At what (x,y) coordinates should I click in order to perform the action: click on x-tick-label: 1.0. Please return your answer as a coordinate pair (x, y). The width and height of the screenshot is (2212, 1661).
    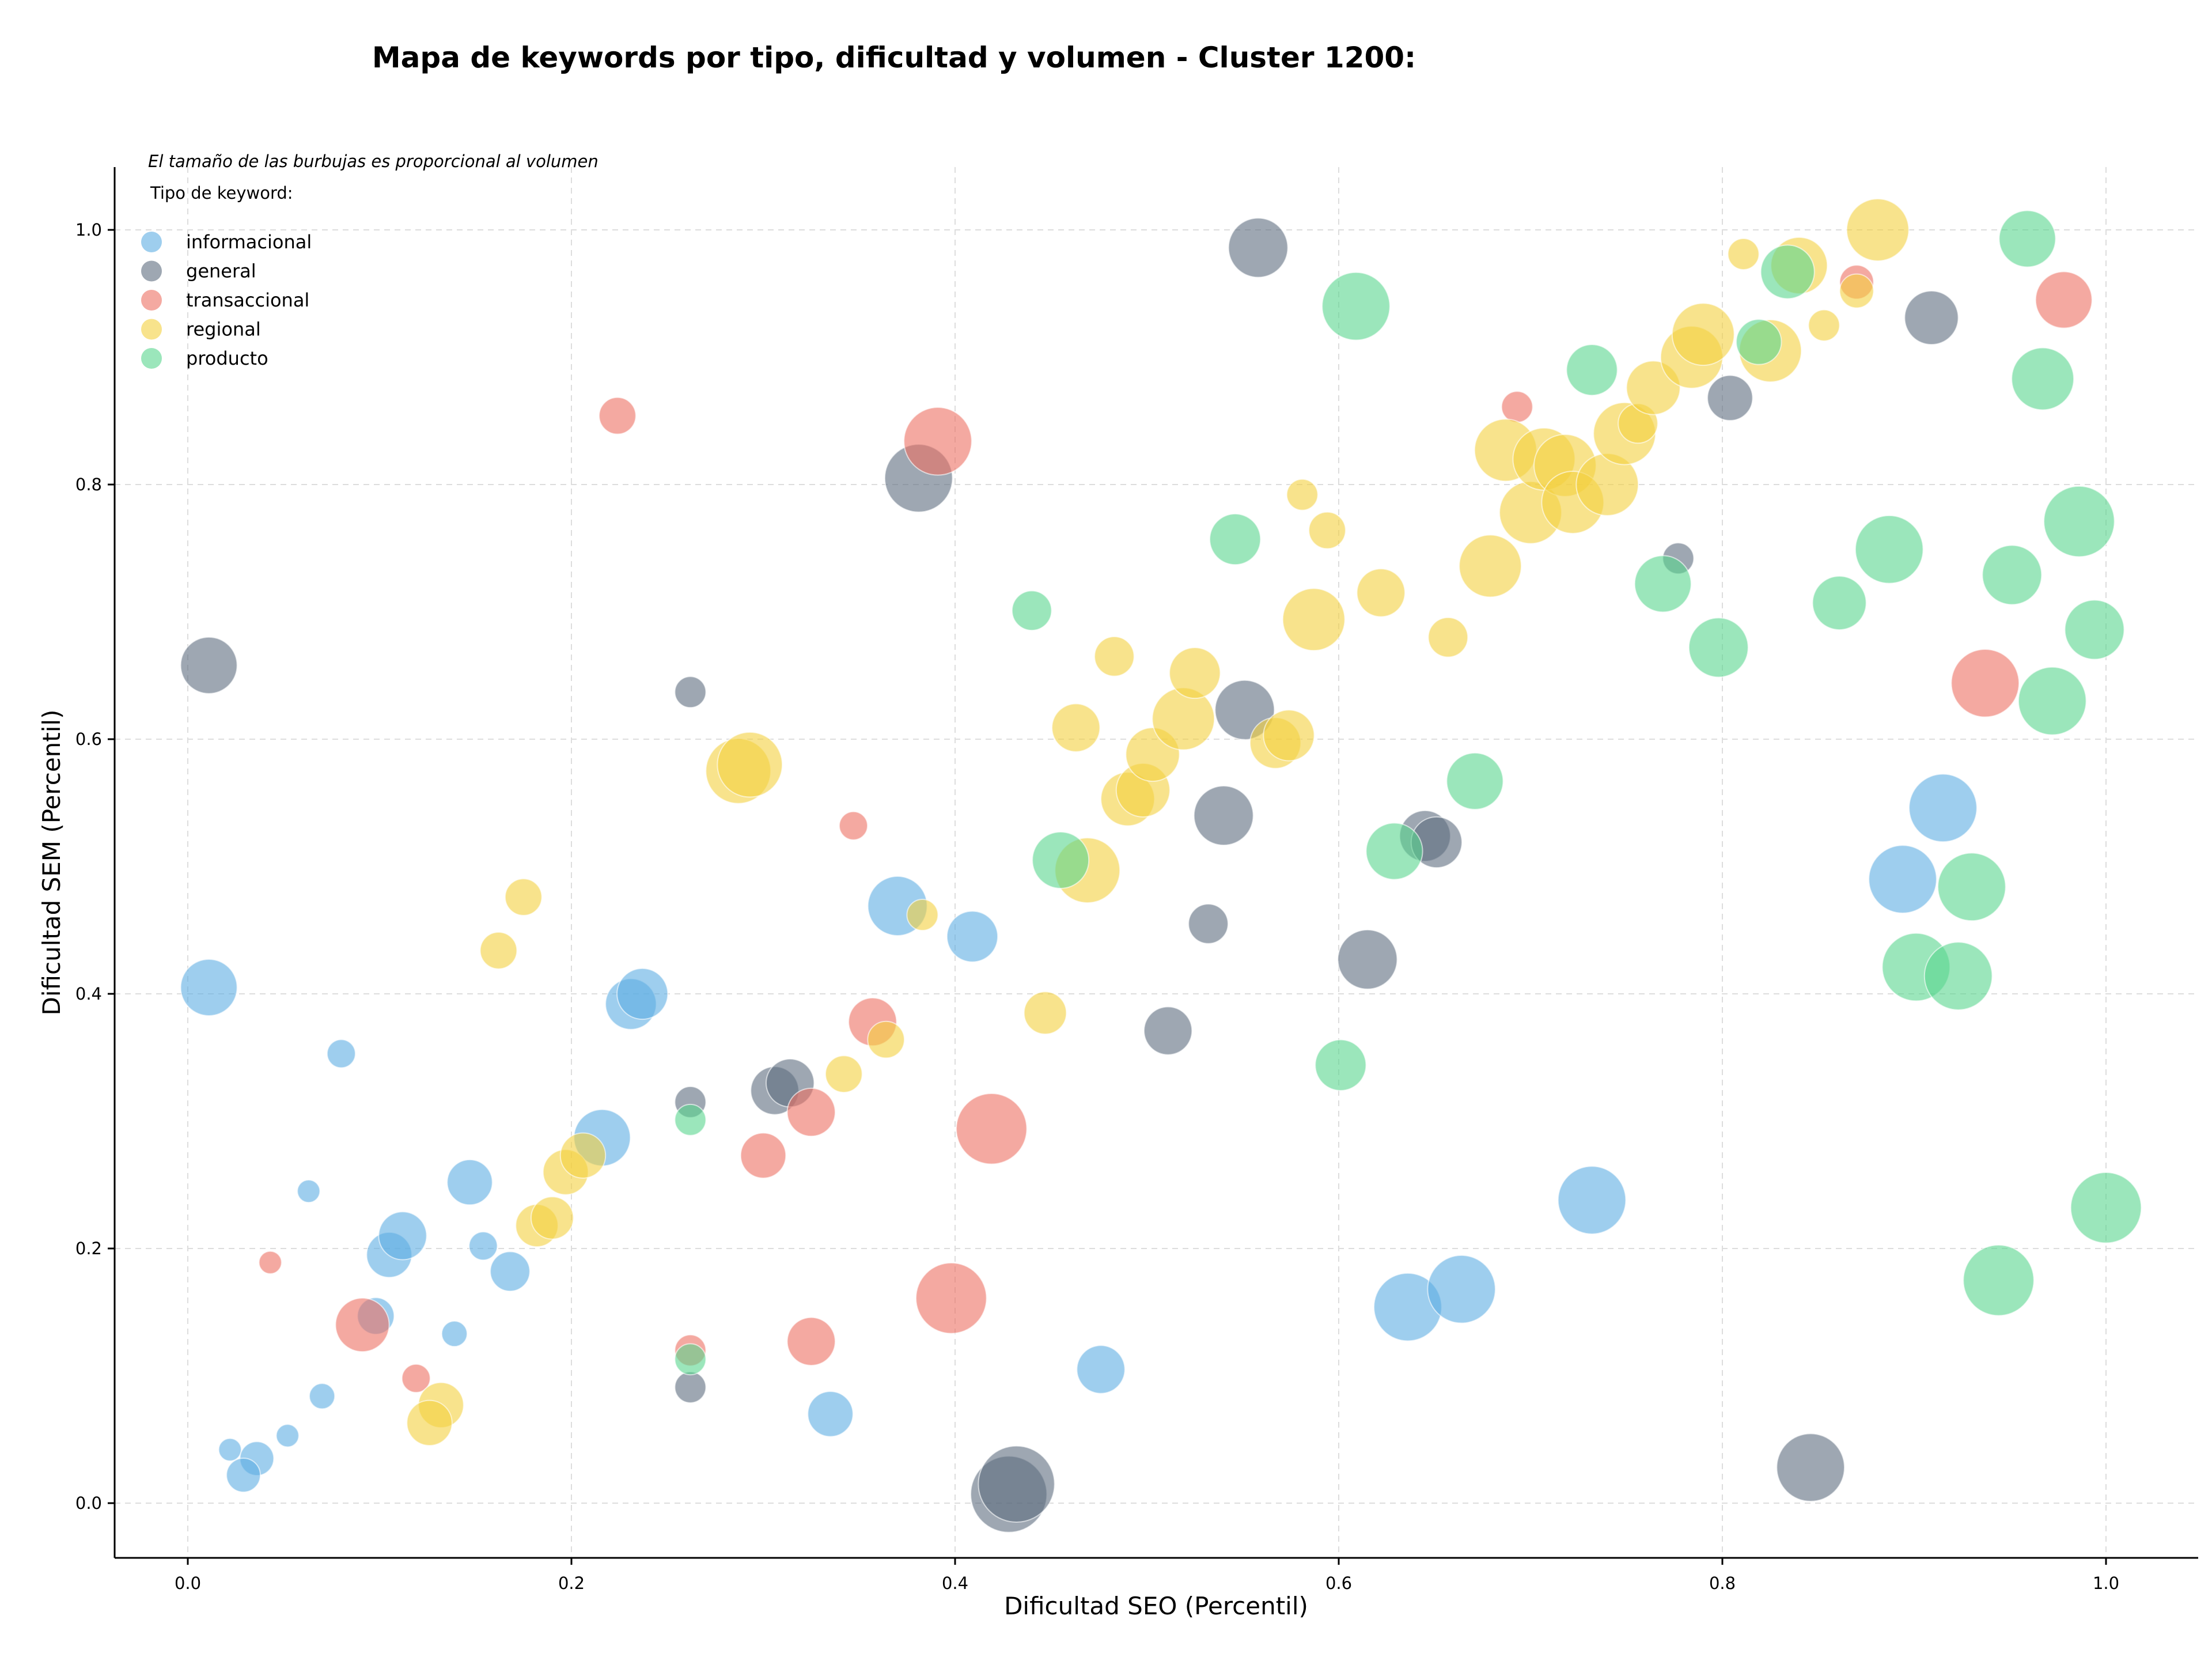
    Looking at the image, I should click on (2106, 1583).